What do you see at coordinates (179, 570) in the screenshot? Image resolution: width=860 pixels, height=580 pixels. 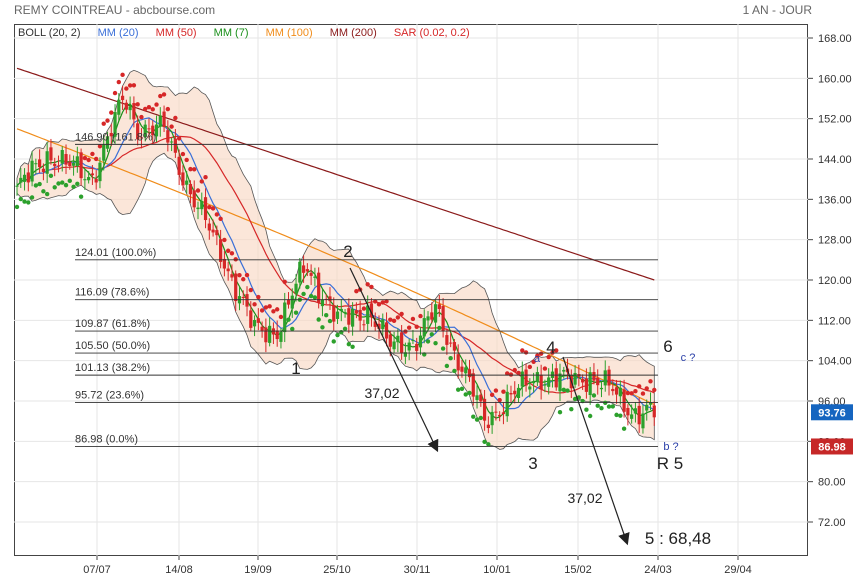 I see `x-tick-label: 14/08` at bounding box center [179, 570].